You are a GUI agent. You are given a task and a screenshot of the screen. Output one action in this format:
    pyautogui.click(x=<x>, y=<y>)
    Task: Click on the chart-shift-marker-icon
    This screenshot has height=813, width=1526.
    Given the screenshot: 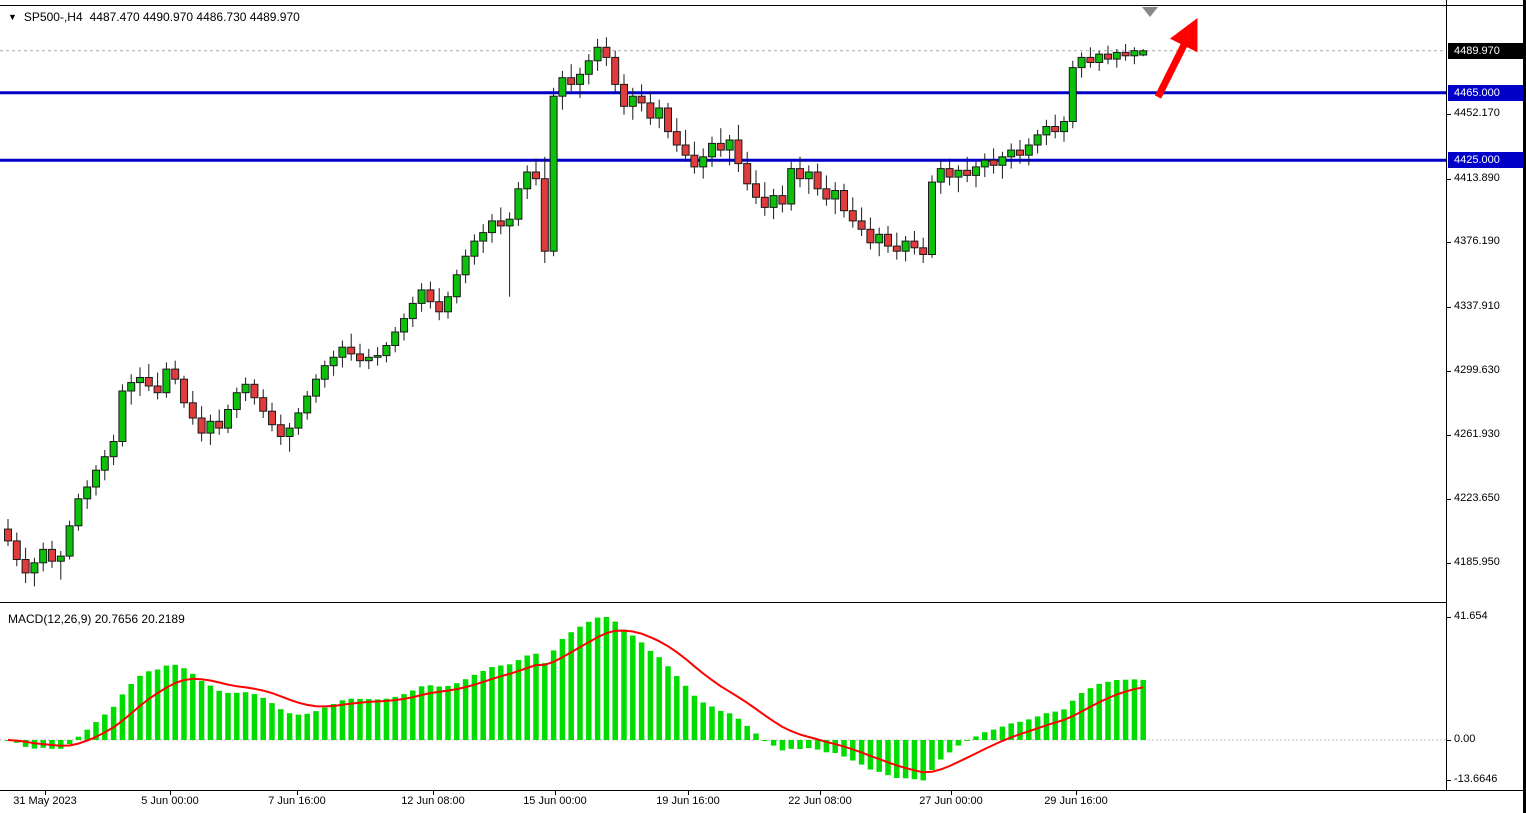 What is the action you would take?
    pyautogui.click(x=1150, y=12)
    